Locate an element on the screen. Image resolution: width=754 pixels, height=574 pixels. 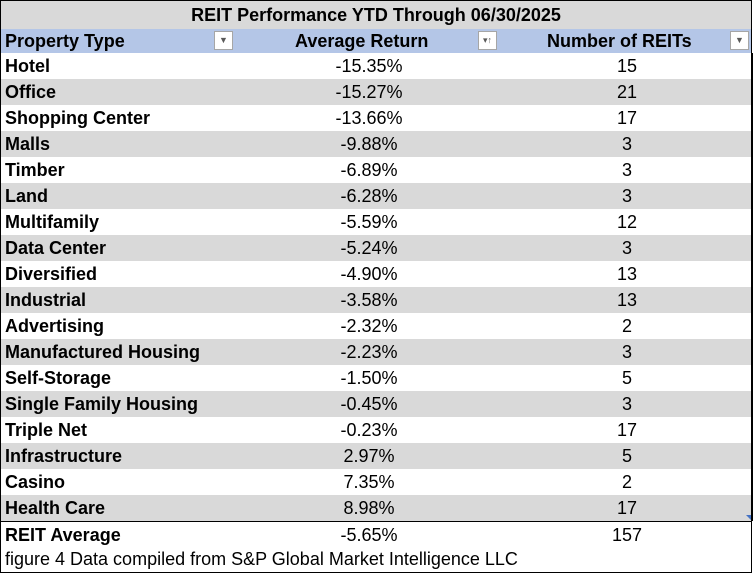
table-row: Data Center -5.24% 3 is located at coordinates (376, 248).